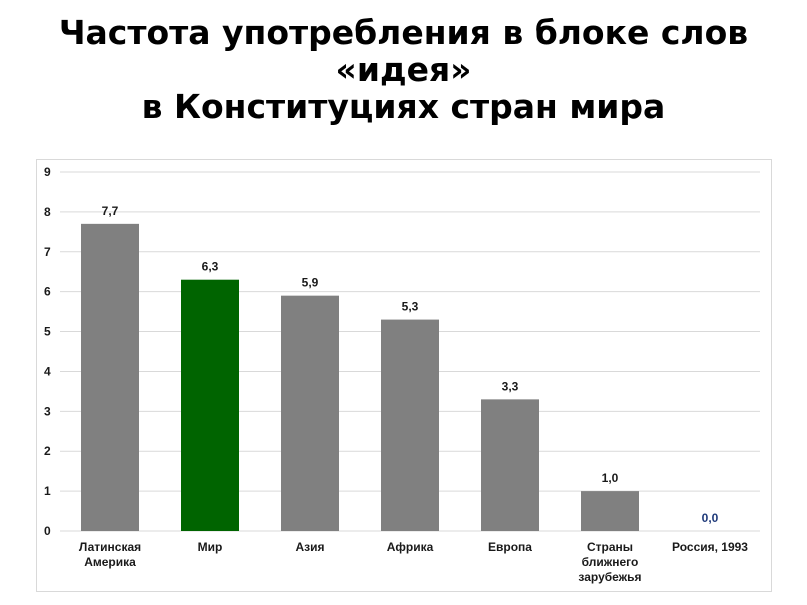 Image resolution: width=807 pixels, height=605 pixels. Describe the element at coordinates (710, 518) in the screenshot. I see `data-label: 0,0` at that location.